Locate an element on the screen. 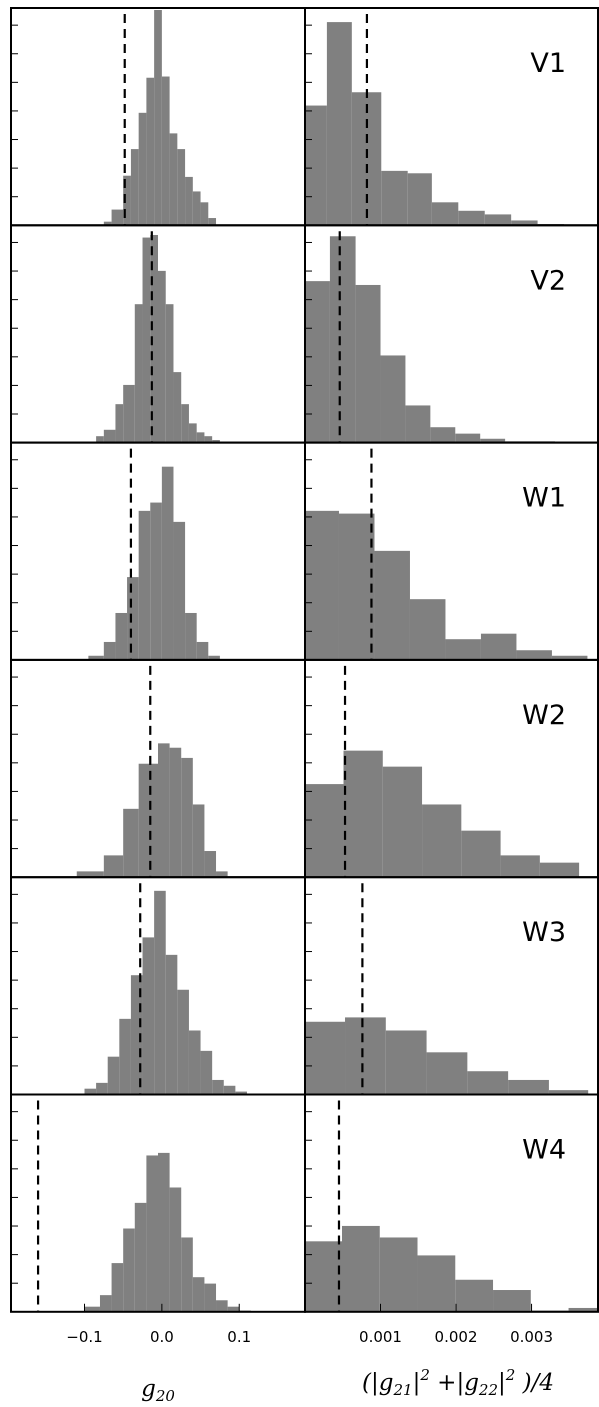 The image size is (599, 1407). x-axis-label-g21-g22: (|g21|2 +|g22|2 )/4 is located at coordinates (458, 1382).